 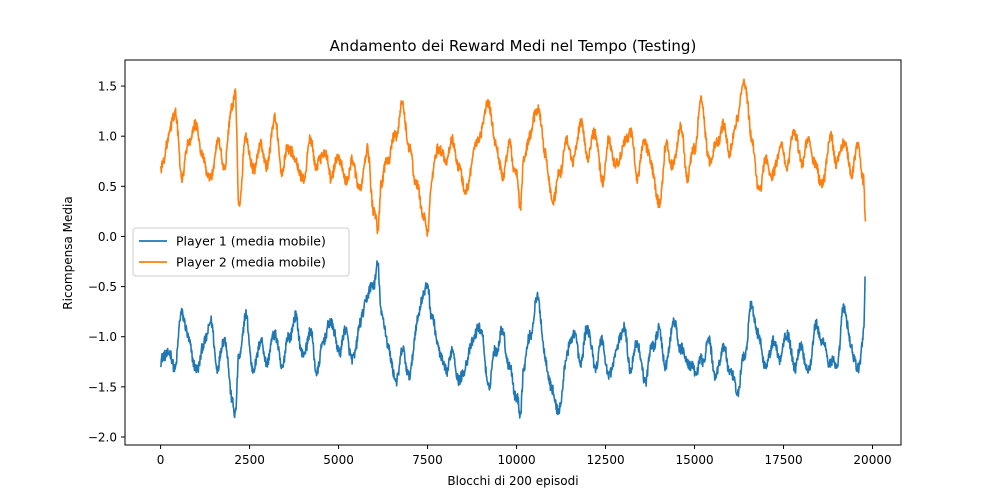 I want to click on legend-label-player-2: Player 2 (media mobile), so click(x=251, y=262).